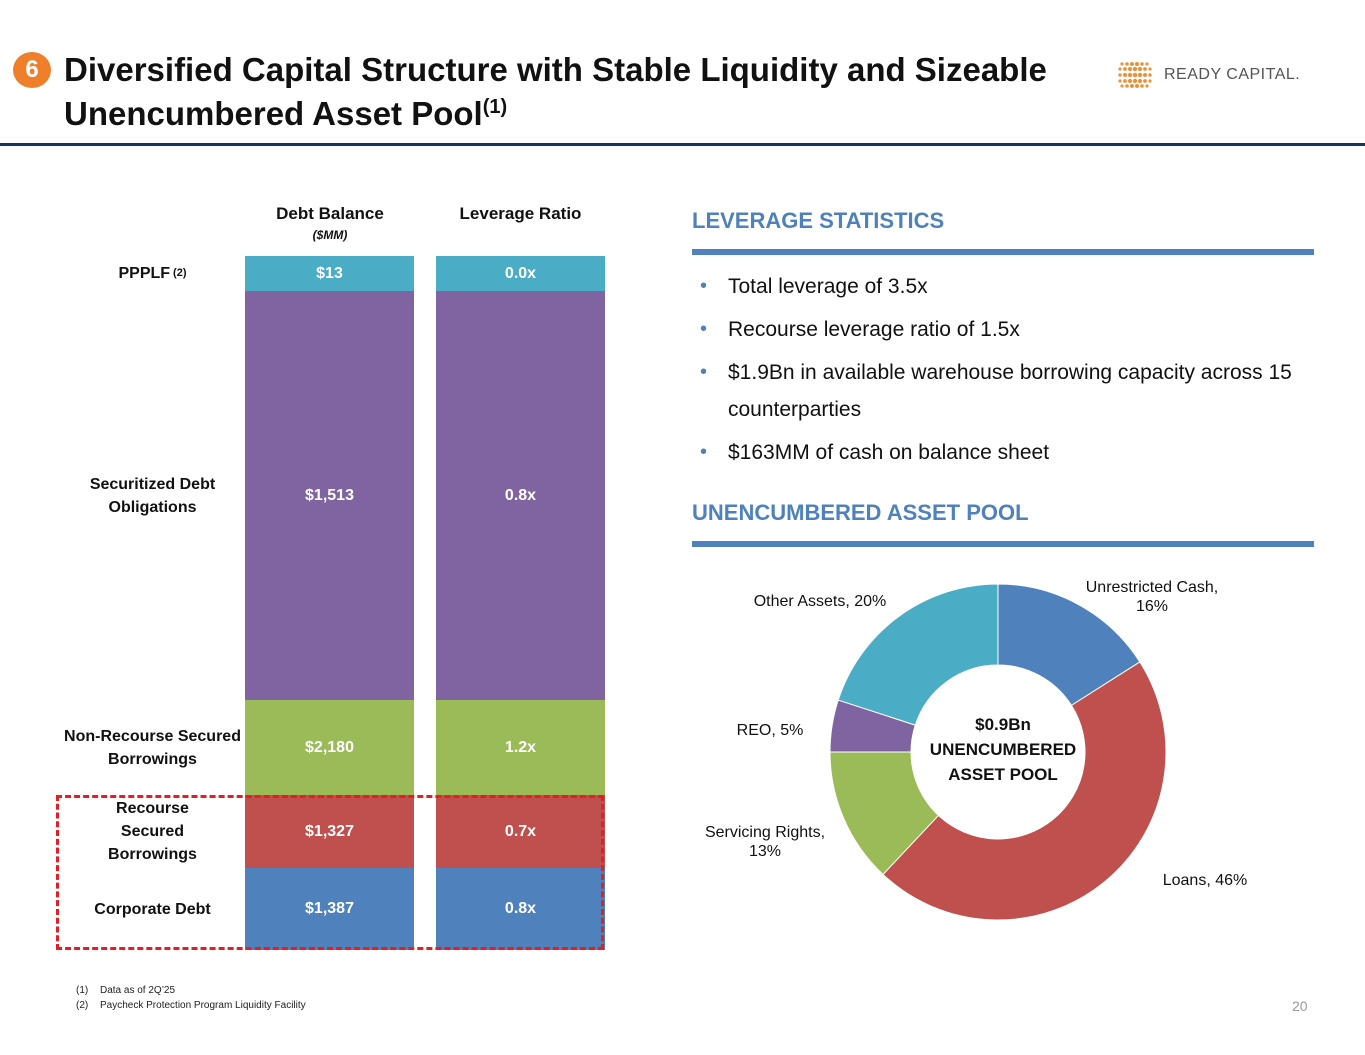 The width and height of the screenshot is (1365, 1055). What do you see at coordinates (329, 831) in the screenshot?
I see `debt-segment-recourse: $1,327` at bounding box center [329, 831].